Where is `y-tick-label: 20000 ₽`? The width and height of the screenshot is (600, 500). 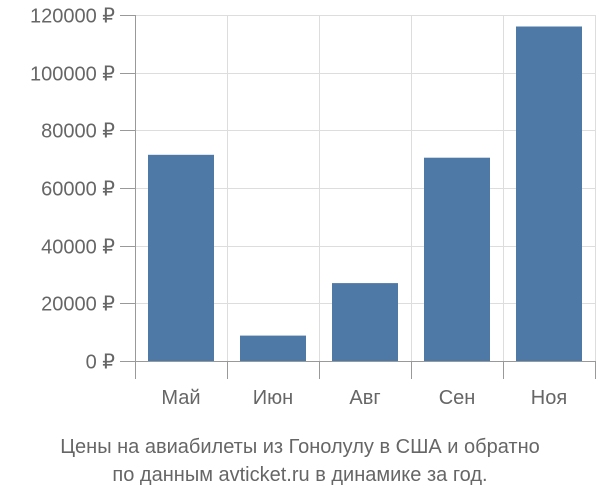 y-tick-label: 20000 ₽ is located at coordinates (78, 305).